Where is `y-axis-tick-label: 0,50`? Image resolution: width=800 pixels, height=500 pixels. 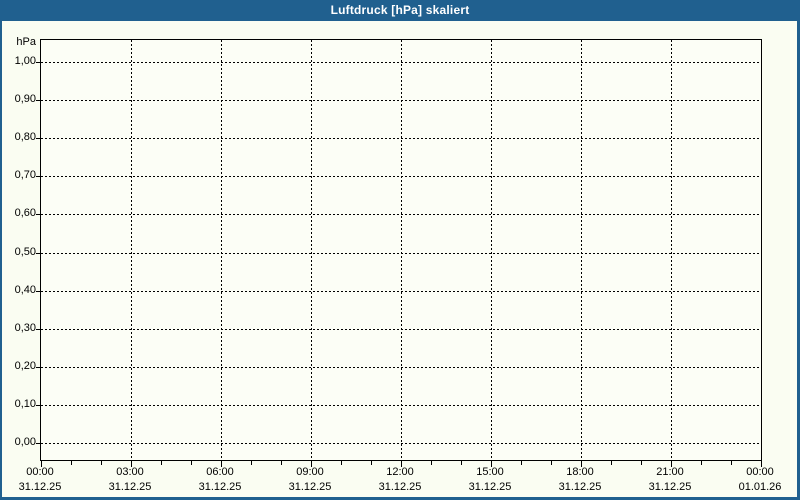
y-axis-tick-label: 0,50 is located at coordinates (25, 252).